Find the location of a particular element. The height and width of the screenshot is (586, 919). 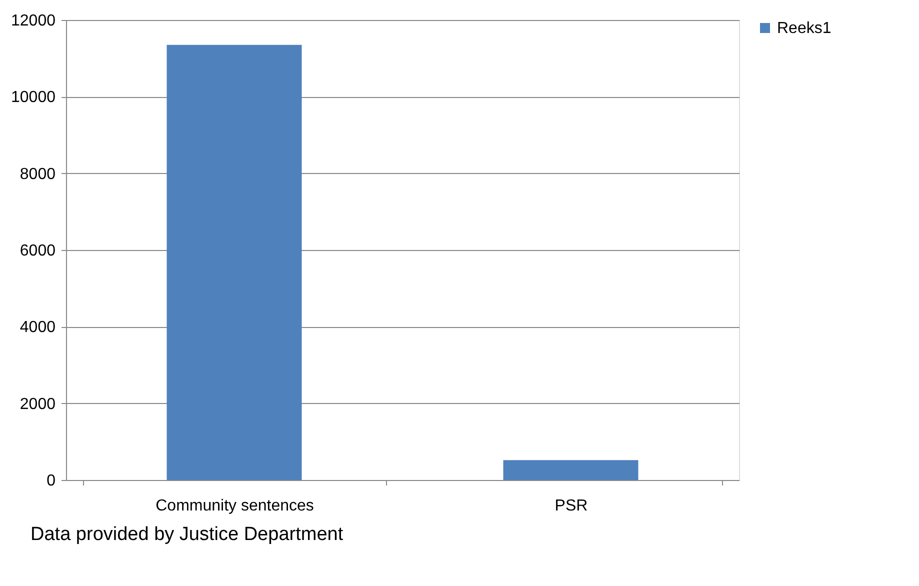

y-tick-label: 6000 is located at coordinates (38, 251).